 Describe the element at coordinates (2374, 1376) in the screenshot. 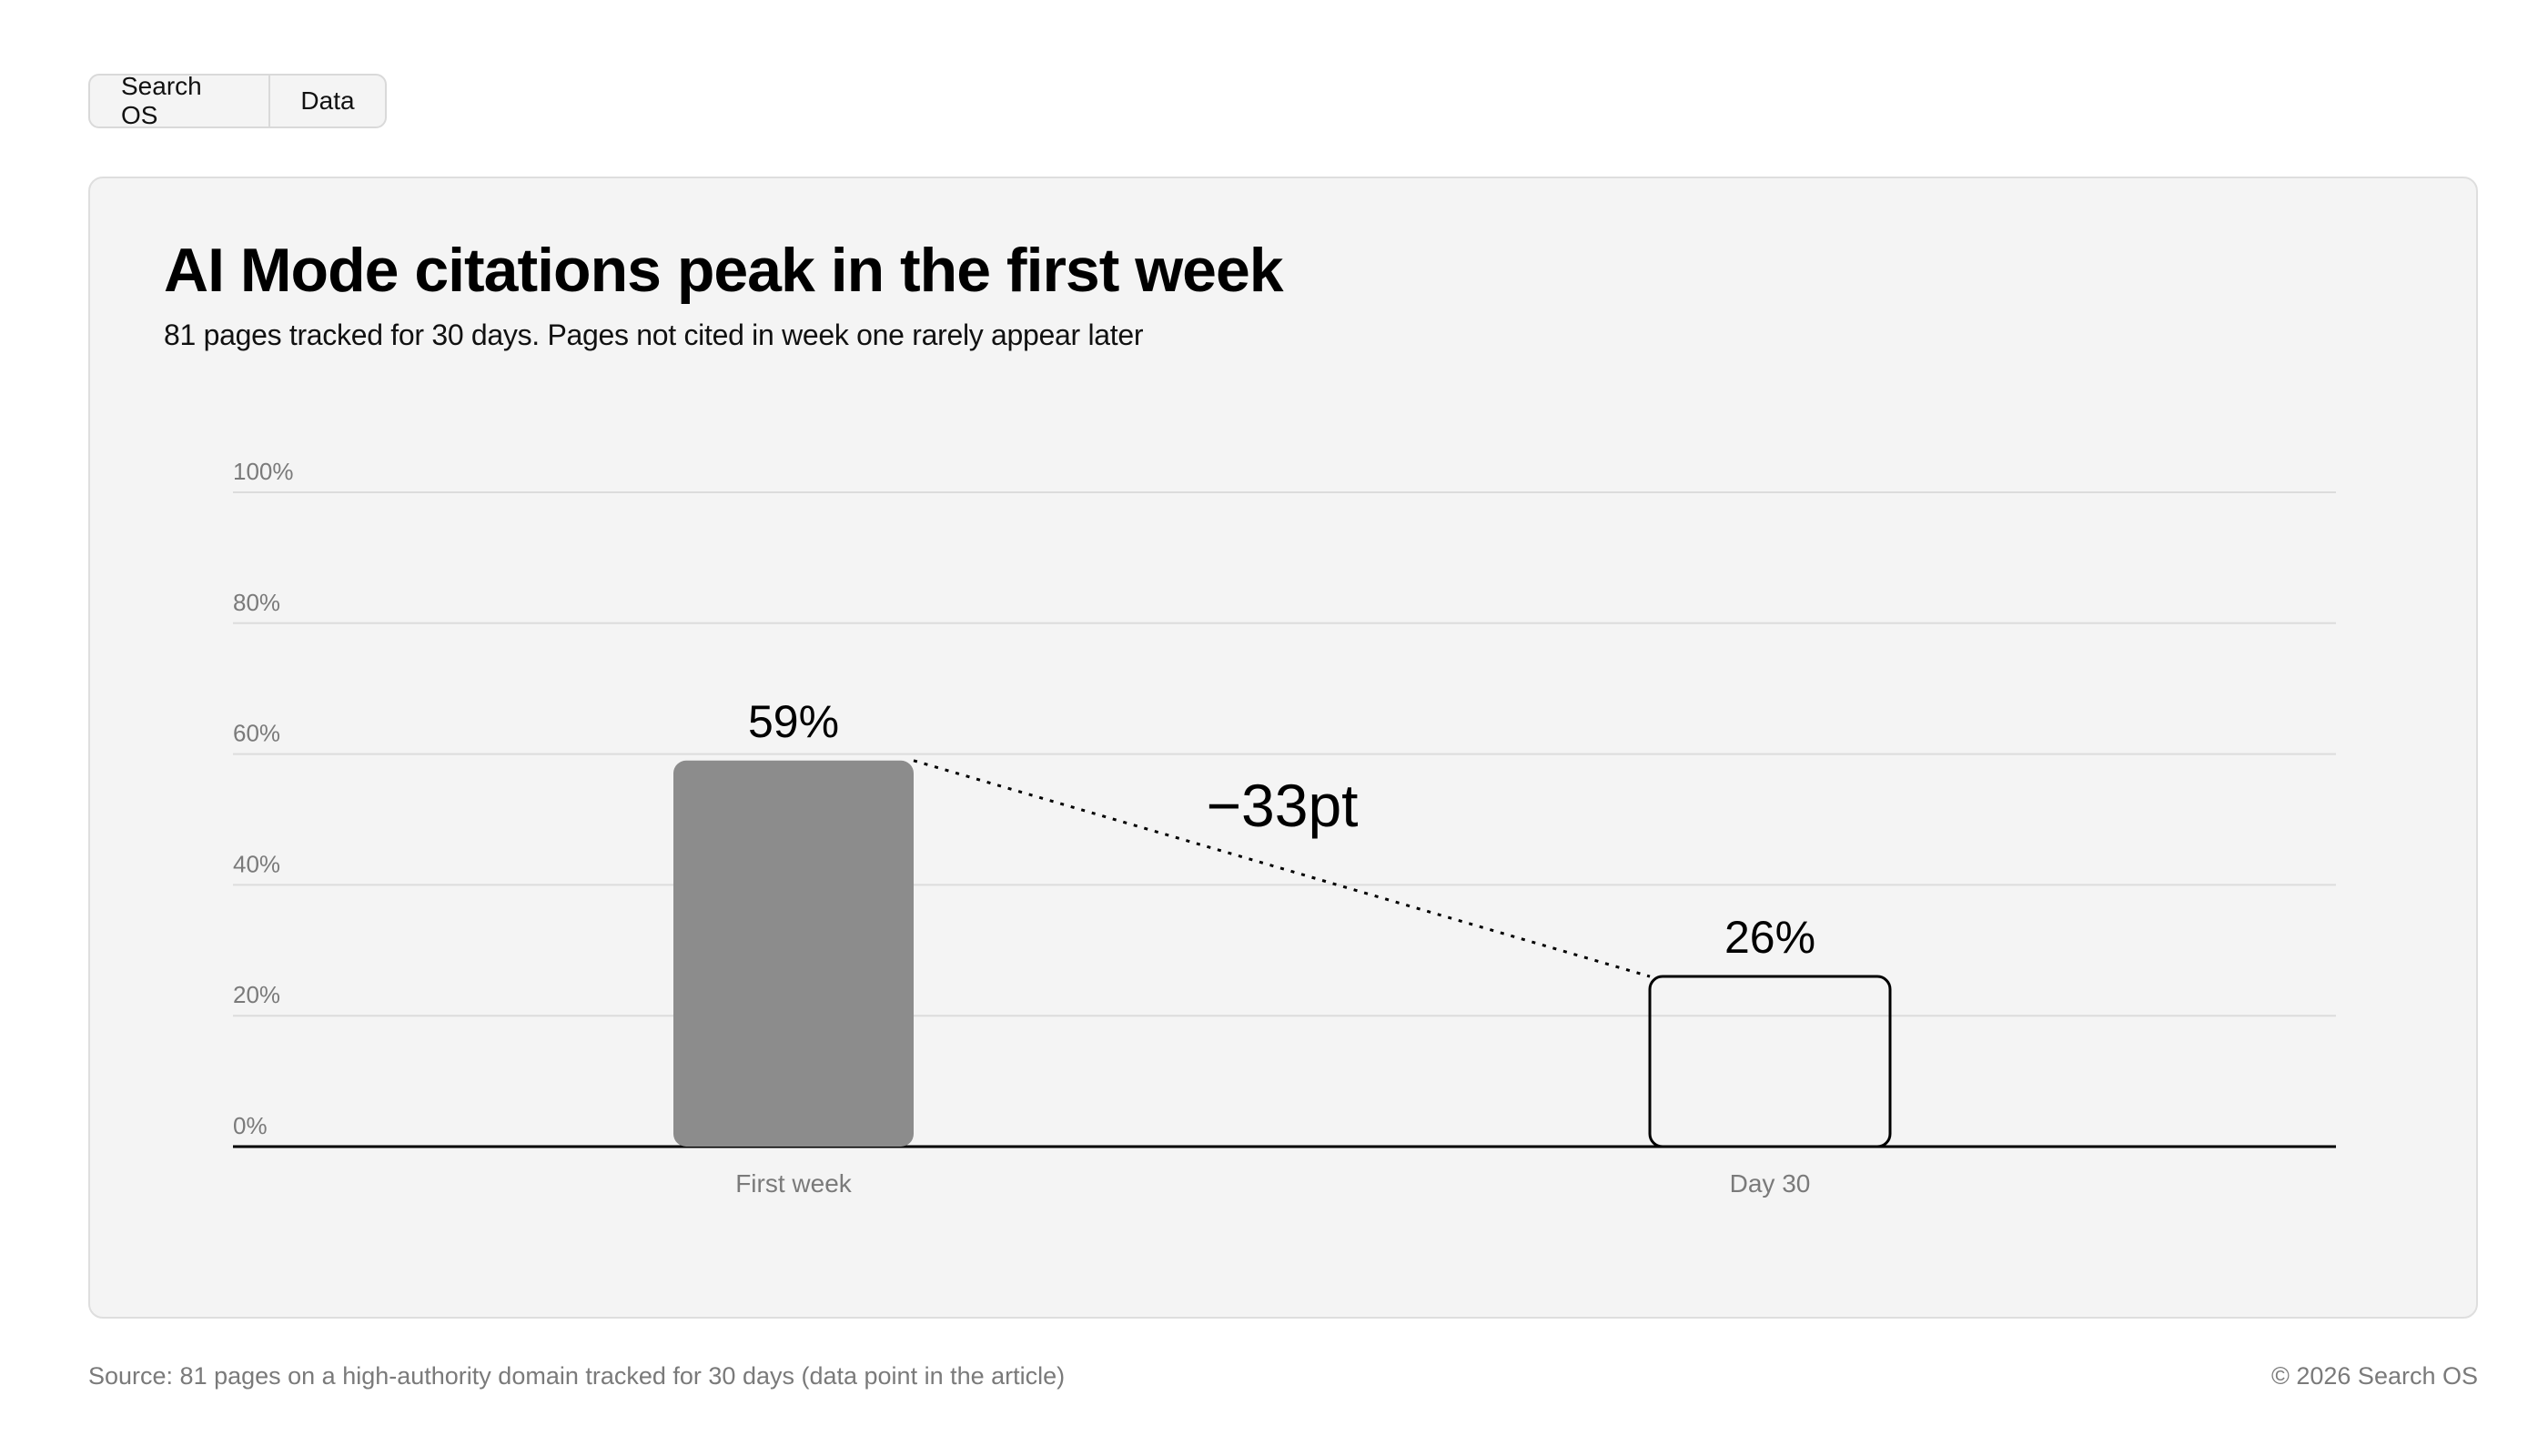

I see `copyright-note: © 2026 Search OS` at that location.